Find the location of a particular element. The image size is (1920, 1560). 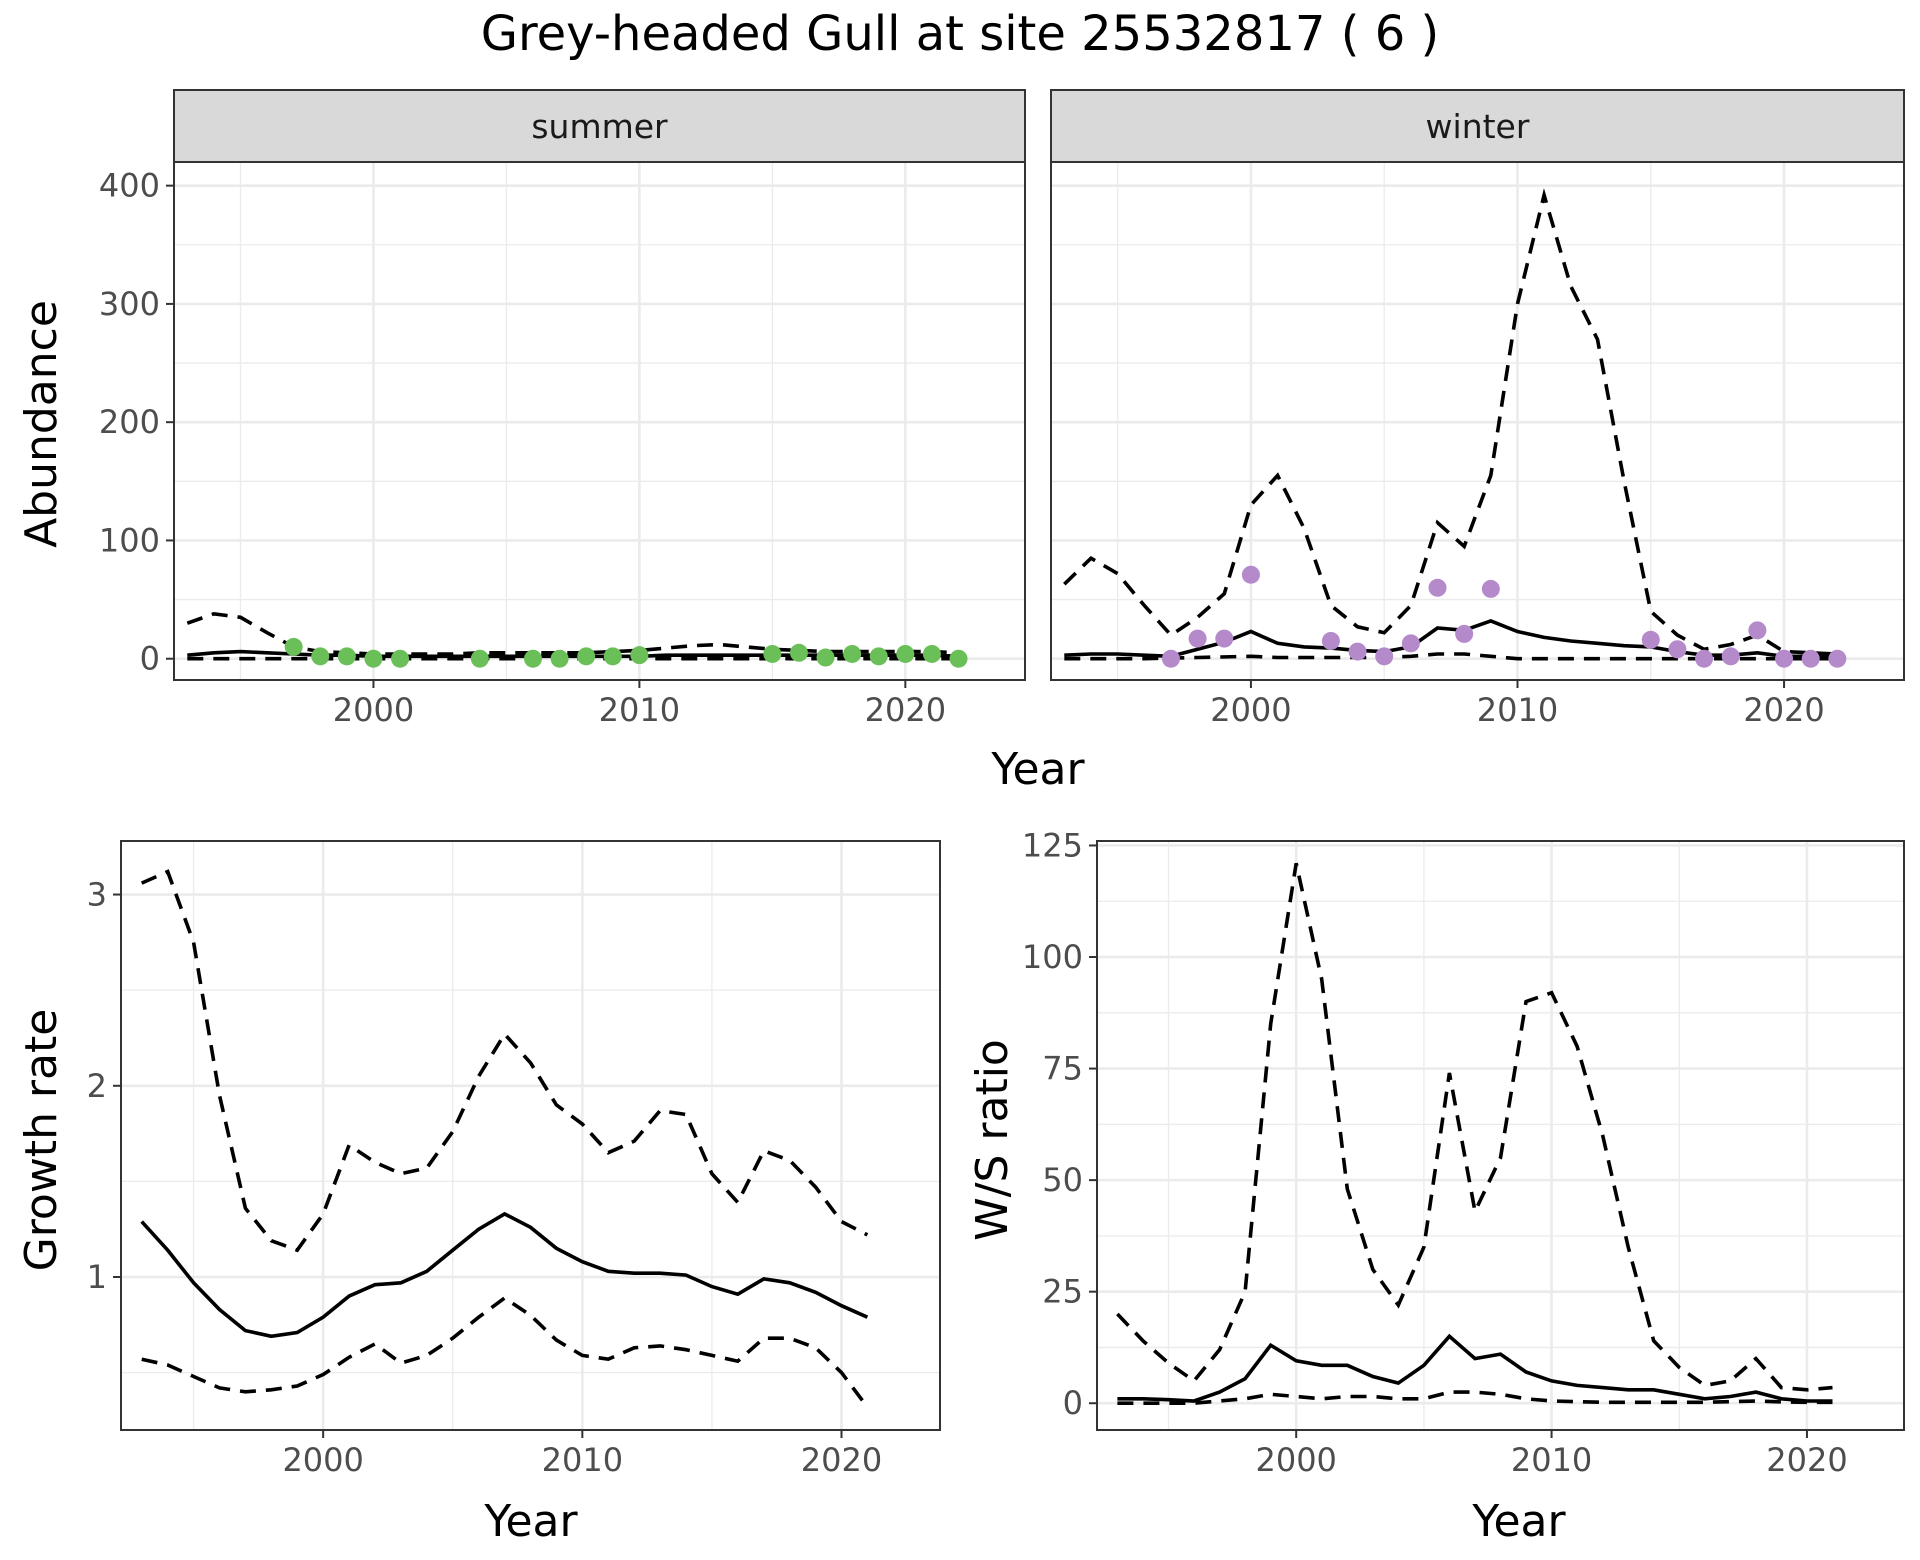

ws-x-axis-title: Year is located at coordinates (1518, 1521).